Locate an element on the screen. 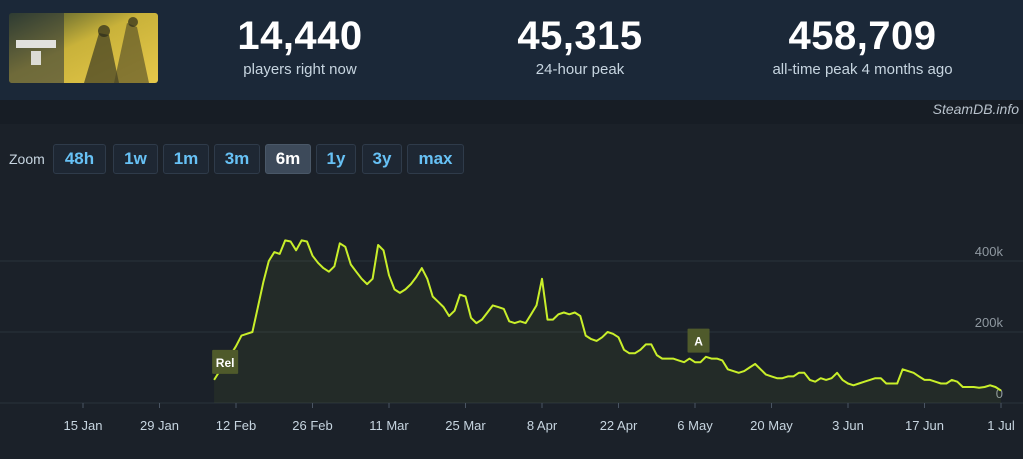  x-tick-label: 29 Jan is located at coordinates (159, 425).